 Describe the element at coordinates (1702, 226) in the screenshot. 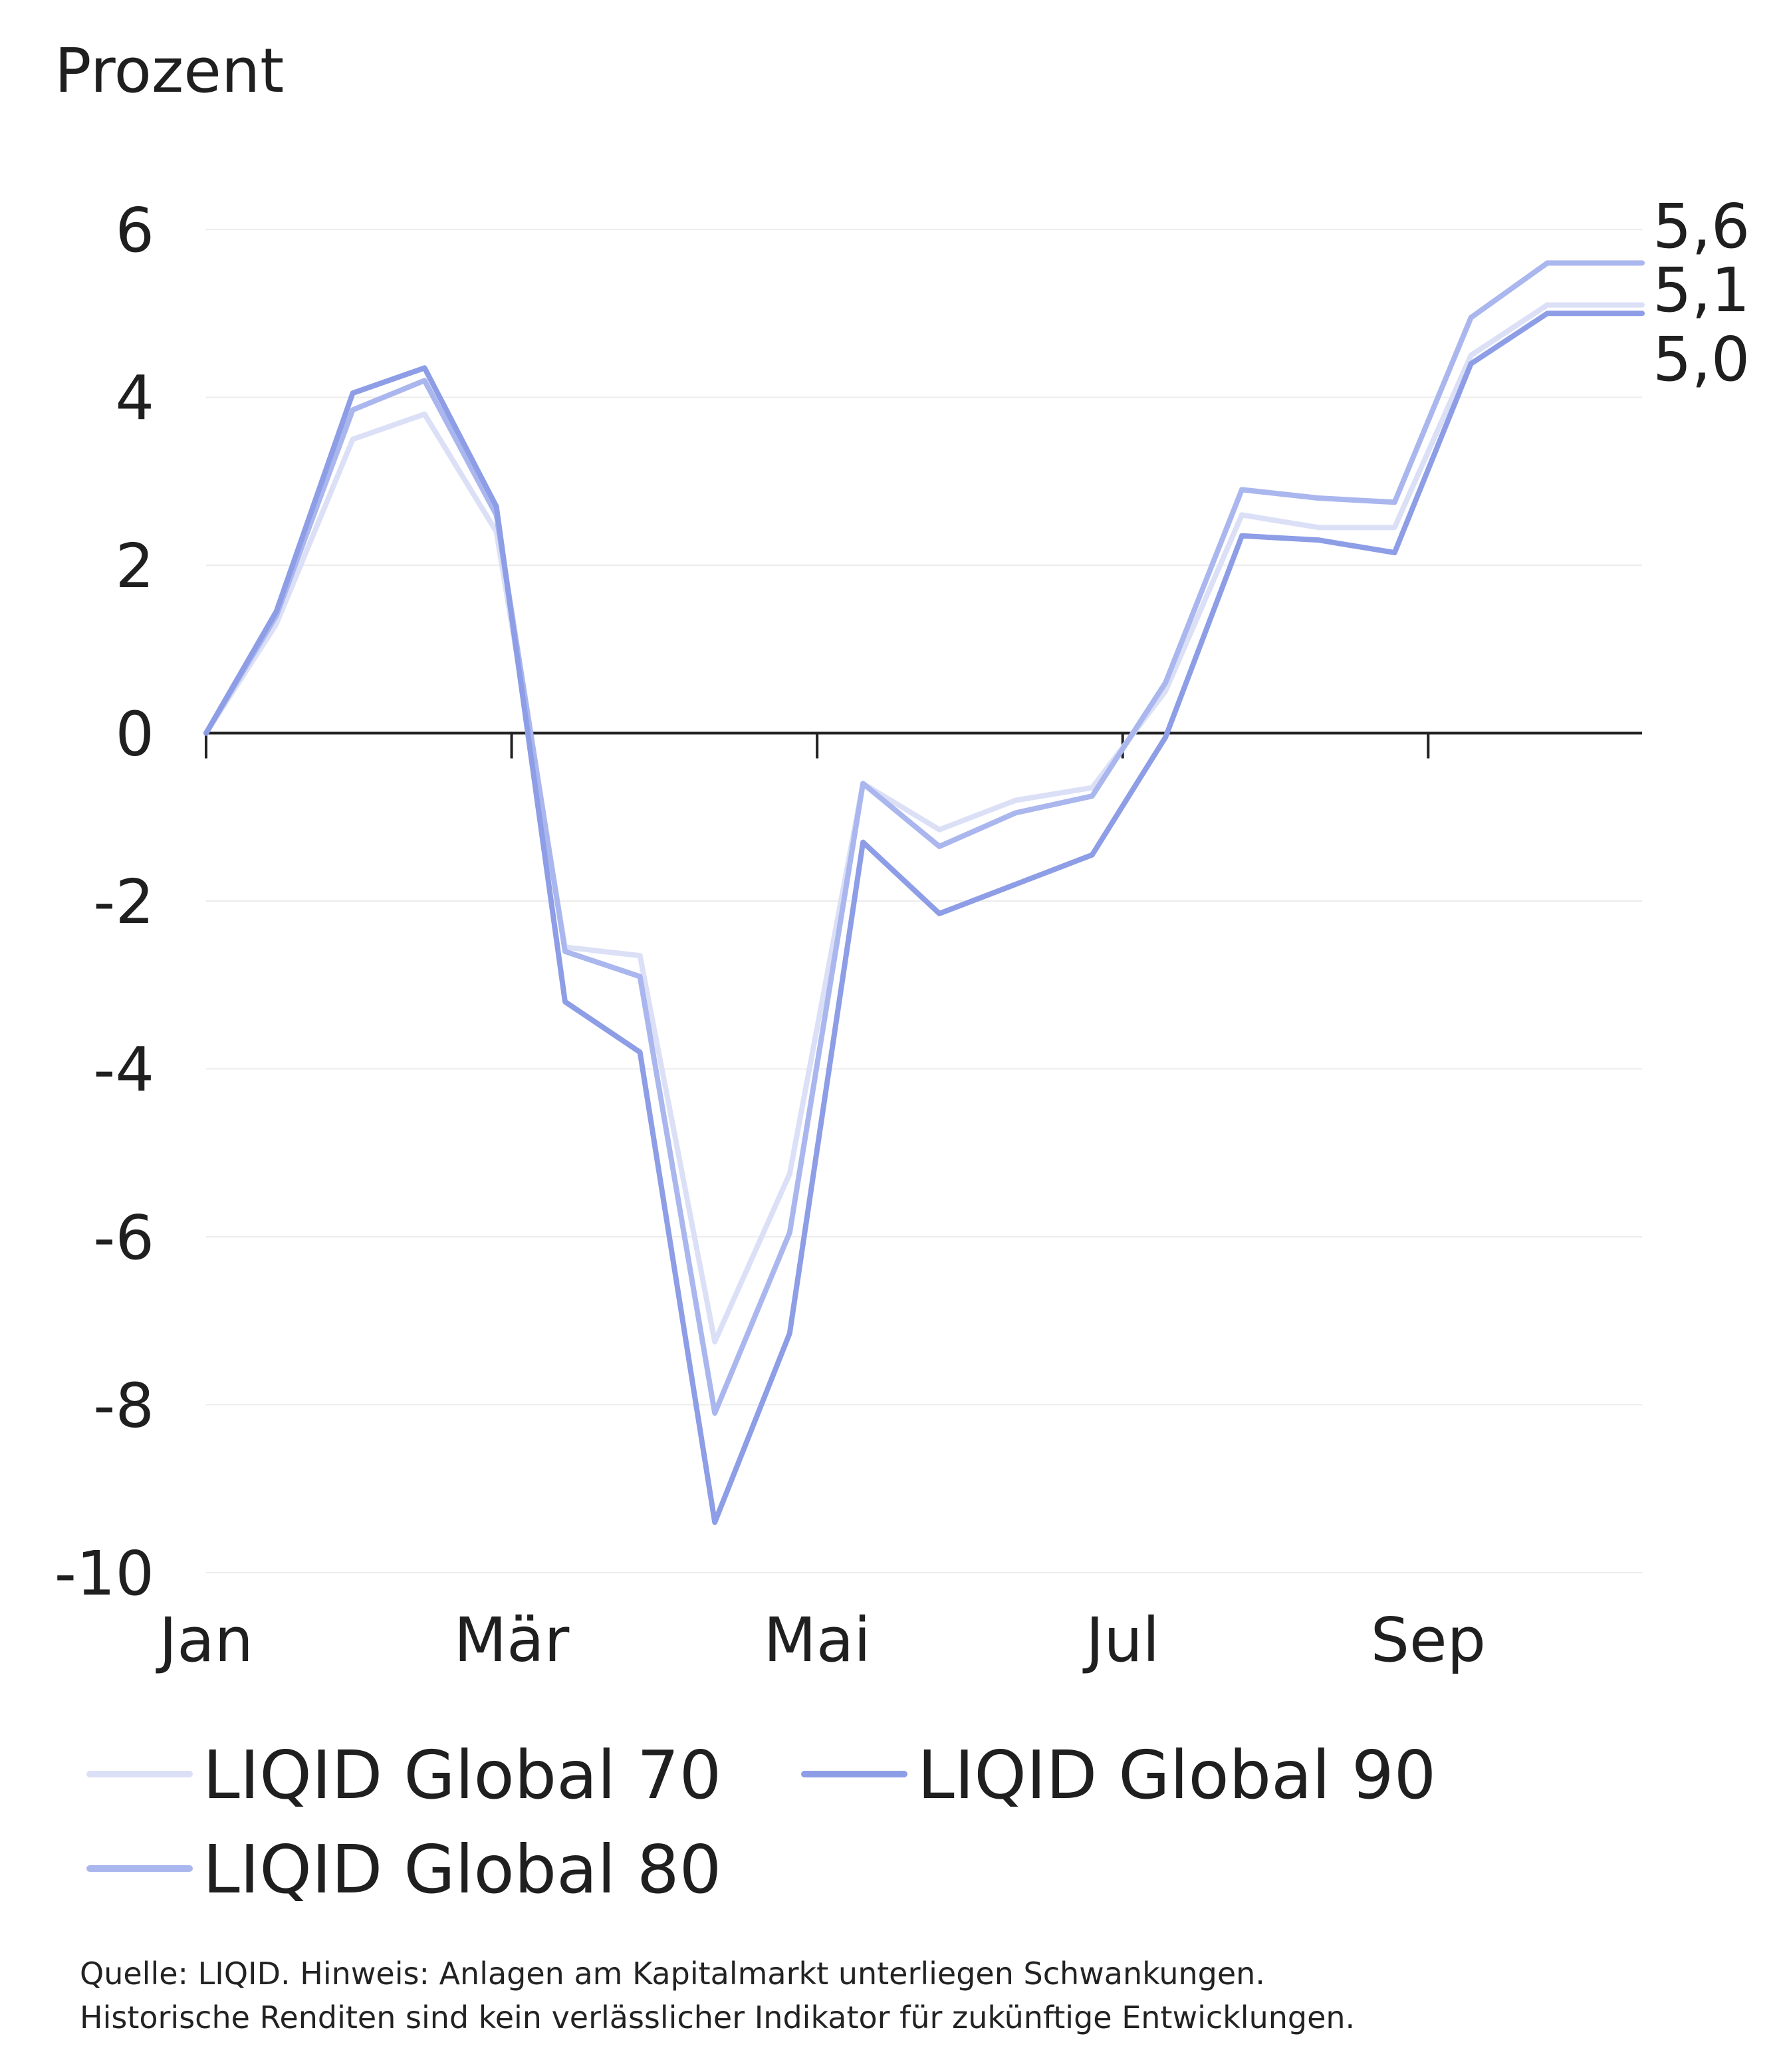

I see `end-label: 5,6` at that location.